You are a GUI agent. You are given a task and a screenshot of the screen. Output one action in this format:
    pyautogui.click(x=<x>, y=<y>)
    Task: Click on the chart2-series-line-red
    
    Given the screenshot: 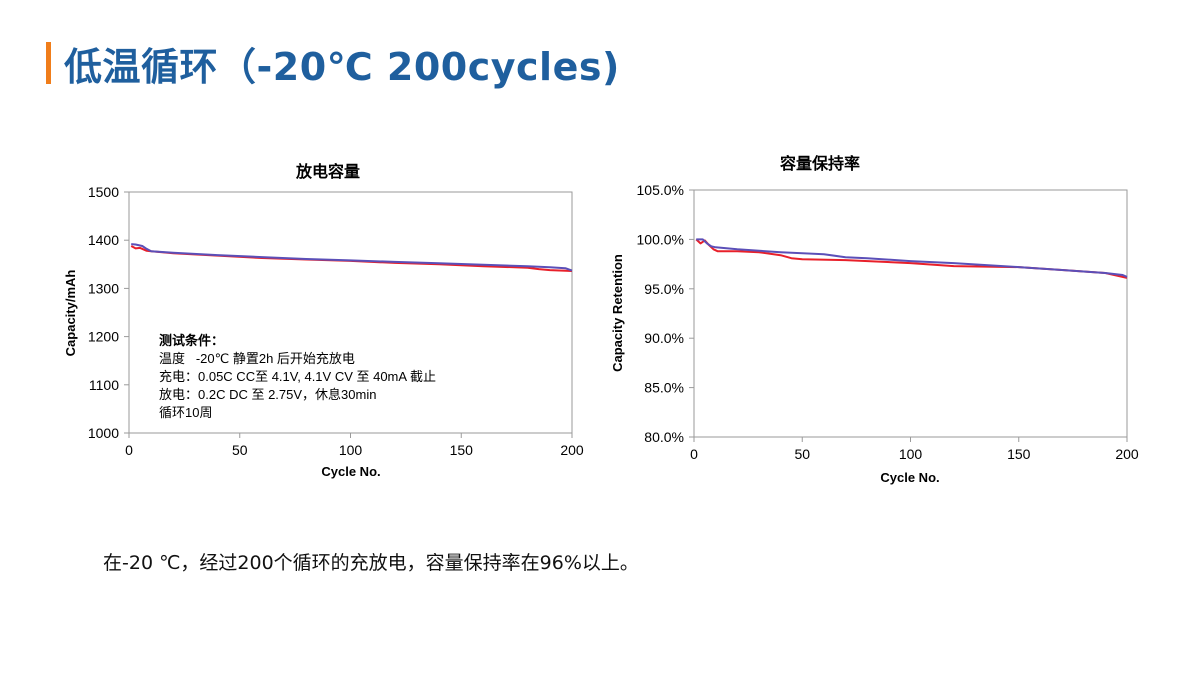 What is the action you would take?
    pyautogui.click(x=911, y=258)
    